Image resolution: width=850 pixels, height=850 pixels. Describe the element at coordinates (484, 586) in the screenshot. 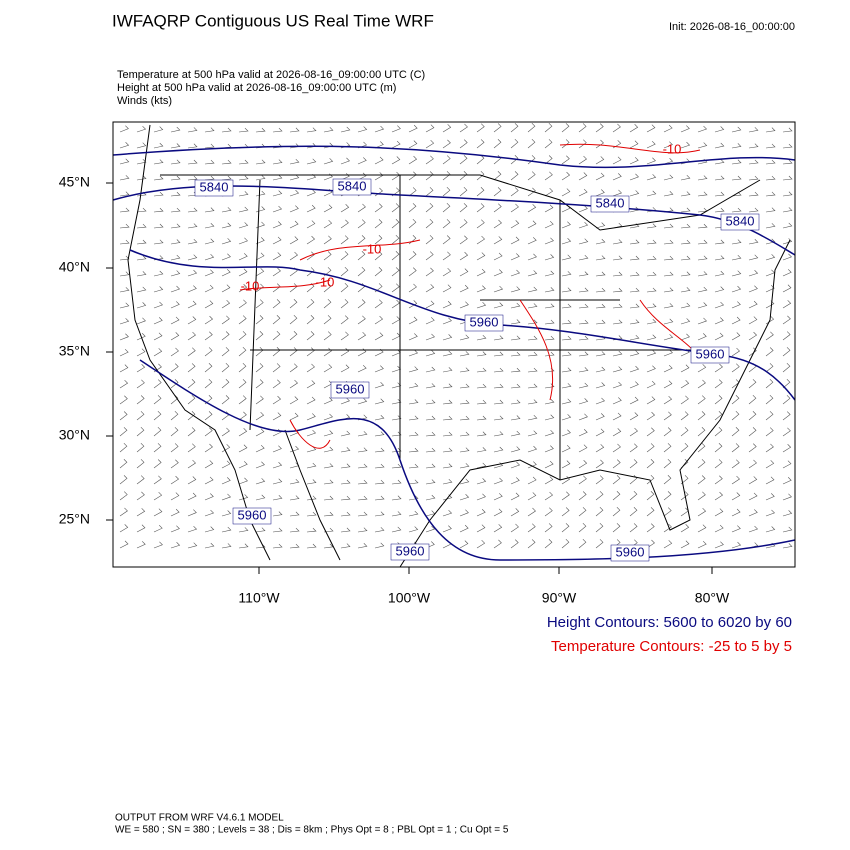

I see `lon-axis: 110°W 100°W 90°W 80°W` at that location.